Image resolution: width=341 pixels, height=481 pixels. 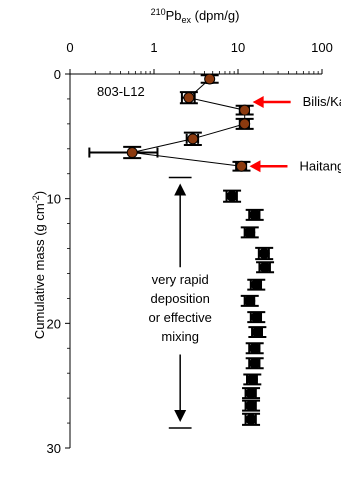 What do you see at coordinates (158, 12) in the screenshot?
I see `x-axis-title-sup: 210` at bounding box center [158, 12].